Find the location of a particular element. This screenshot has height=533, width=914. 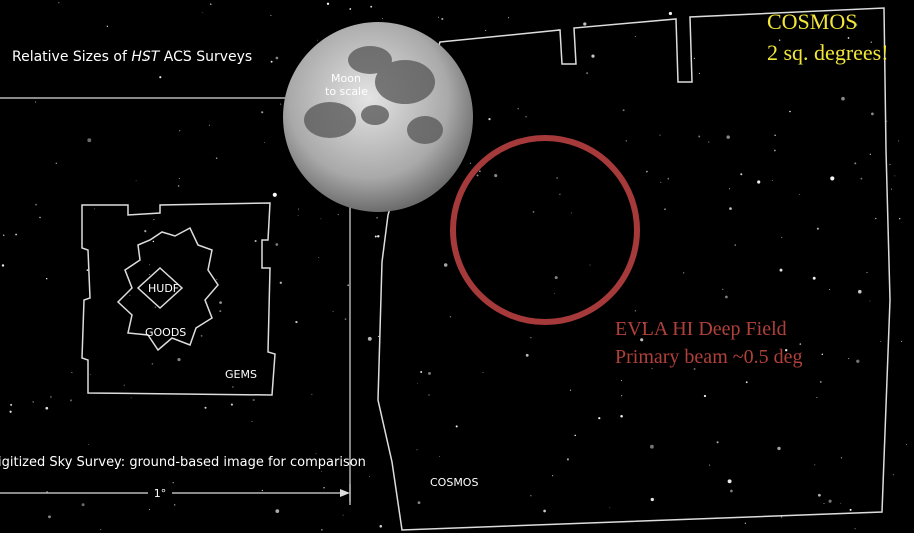

title-part: HST is located at coordinates (145, 57).